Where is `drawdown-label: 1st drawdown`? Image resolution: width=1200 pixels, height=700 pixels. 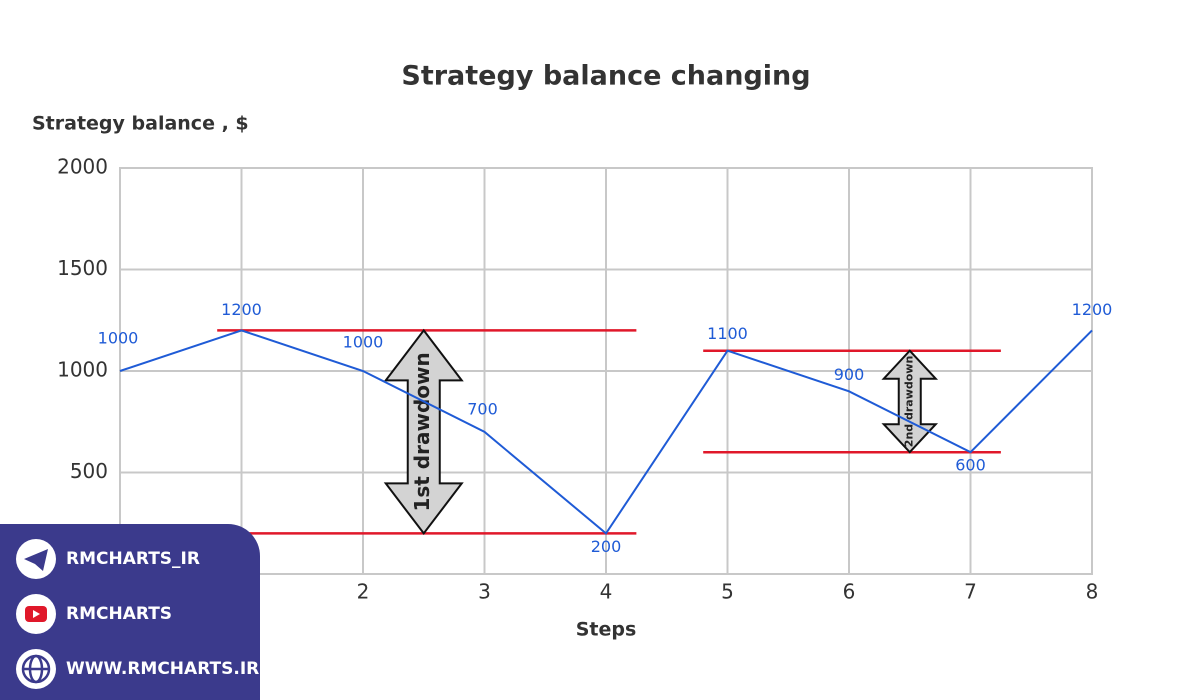 drawdown-label: 1st drawdown is located at coordinates (422, 431).